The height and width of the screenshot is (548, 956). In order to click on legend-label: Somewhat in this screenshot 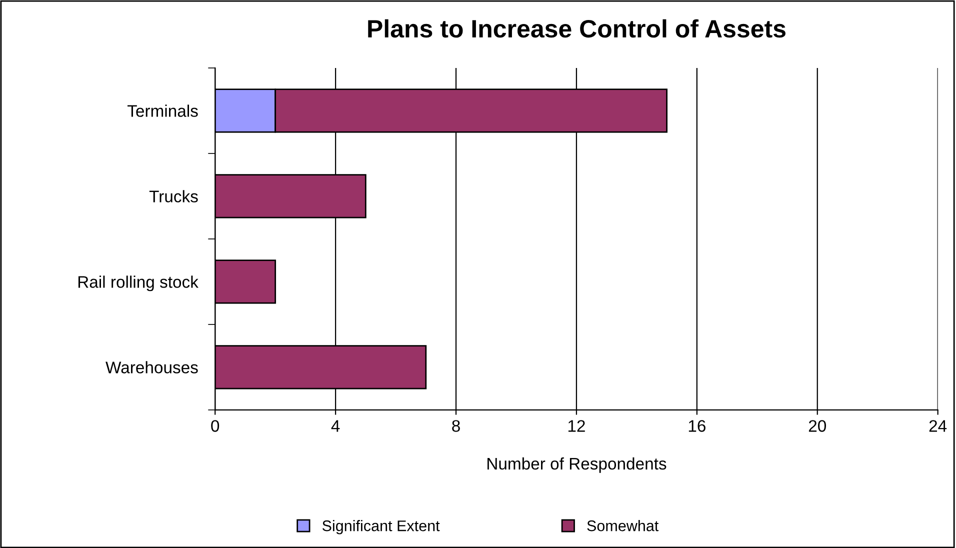, I will do `click(623, 526)`.